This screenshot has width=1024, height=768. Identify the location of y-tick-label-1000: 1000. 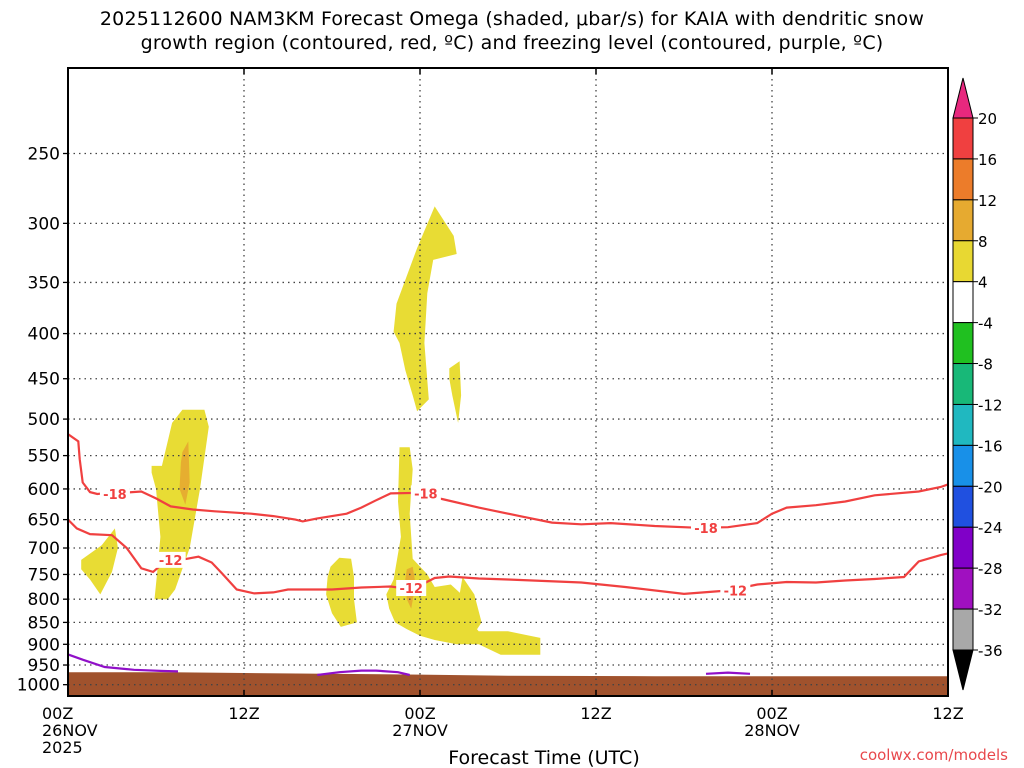
(38, 686).